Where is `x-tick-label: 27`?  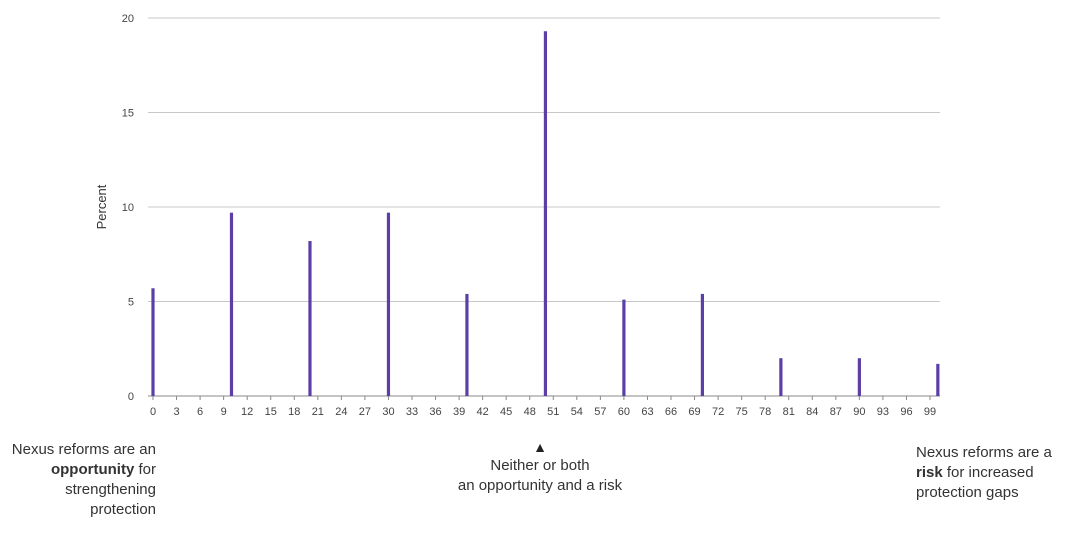 x-tick-label: 27 is located at coordinates (365, 412).